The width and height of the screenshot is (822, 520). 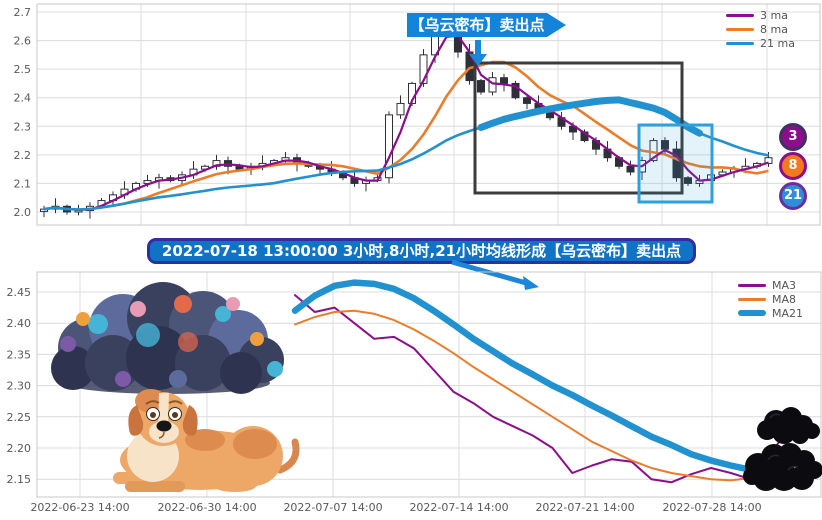 I want to click on y-tick-label: 2.2, so click(x=23, y=155).